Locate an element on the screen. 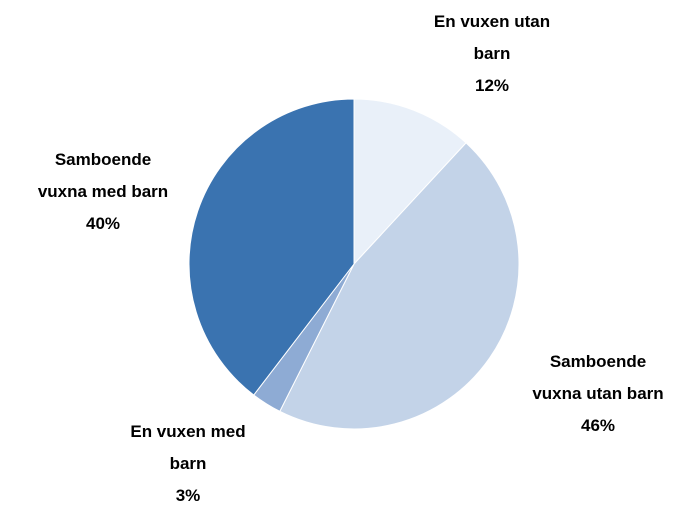 Image resolution: width=682 pixels, height=512 pixels. value-label: 40% is located at coordinates (103, 223).